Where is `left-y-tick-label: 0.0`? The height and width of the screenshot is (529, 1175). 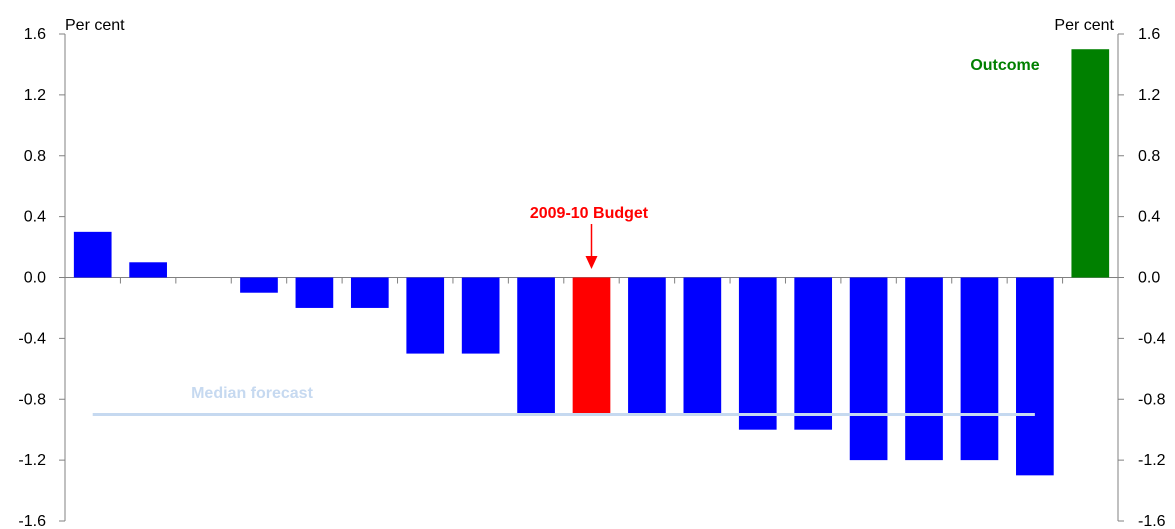 left-y-tick-label: 0.0 is located at coordinates (35, 278).